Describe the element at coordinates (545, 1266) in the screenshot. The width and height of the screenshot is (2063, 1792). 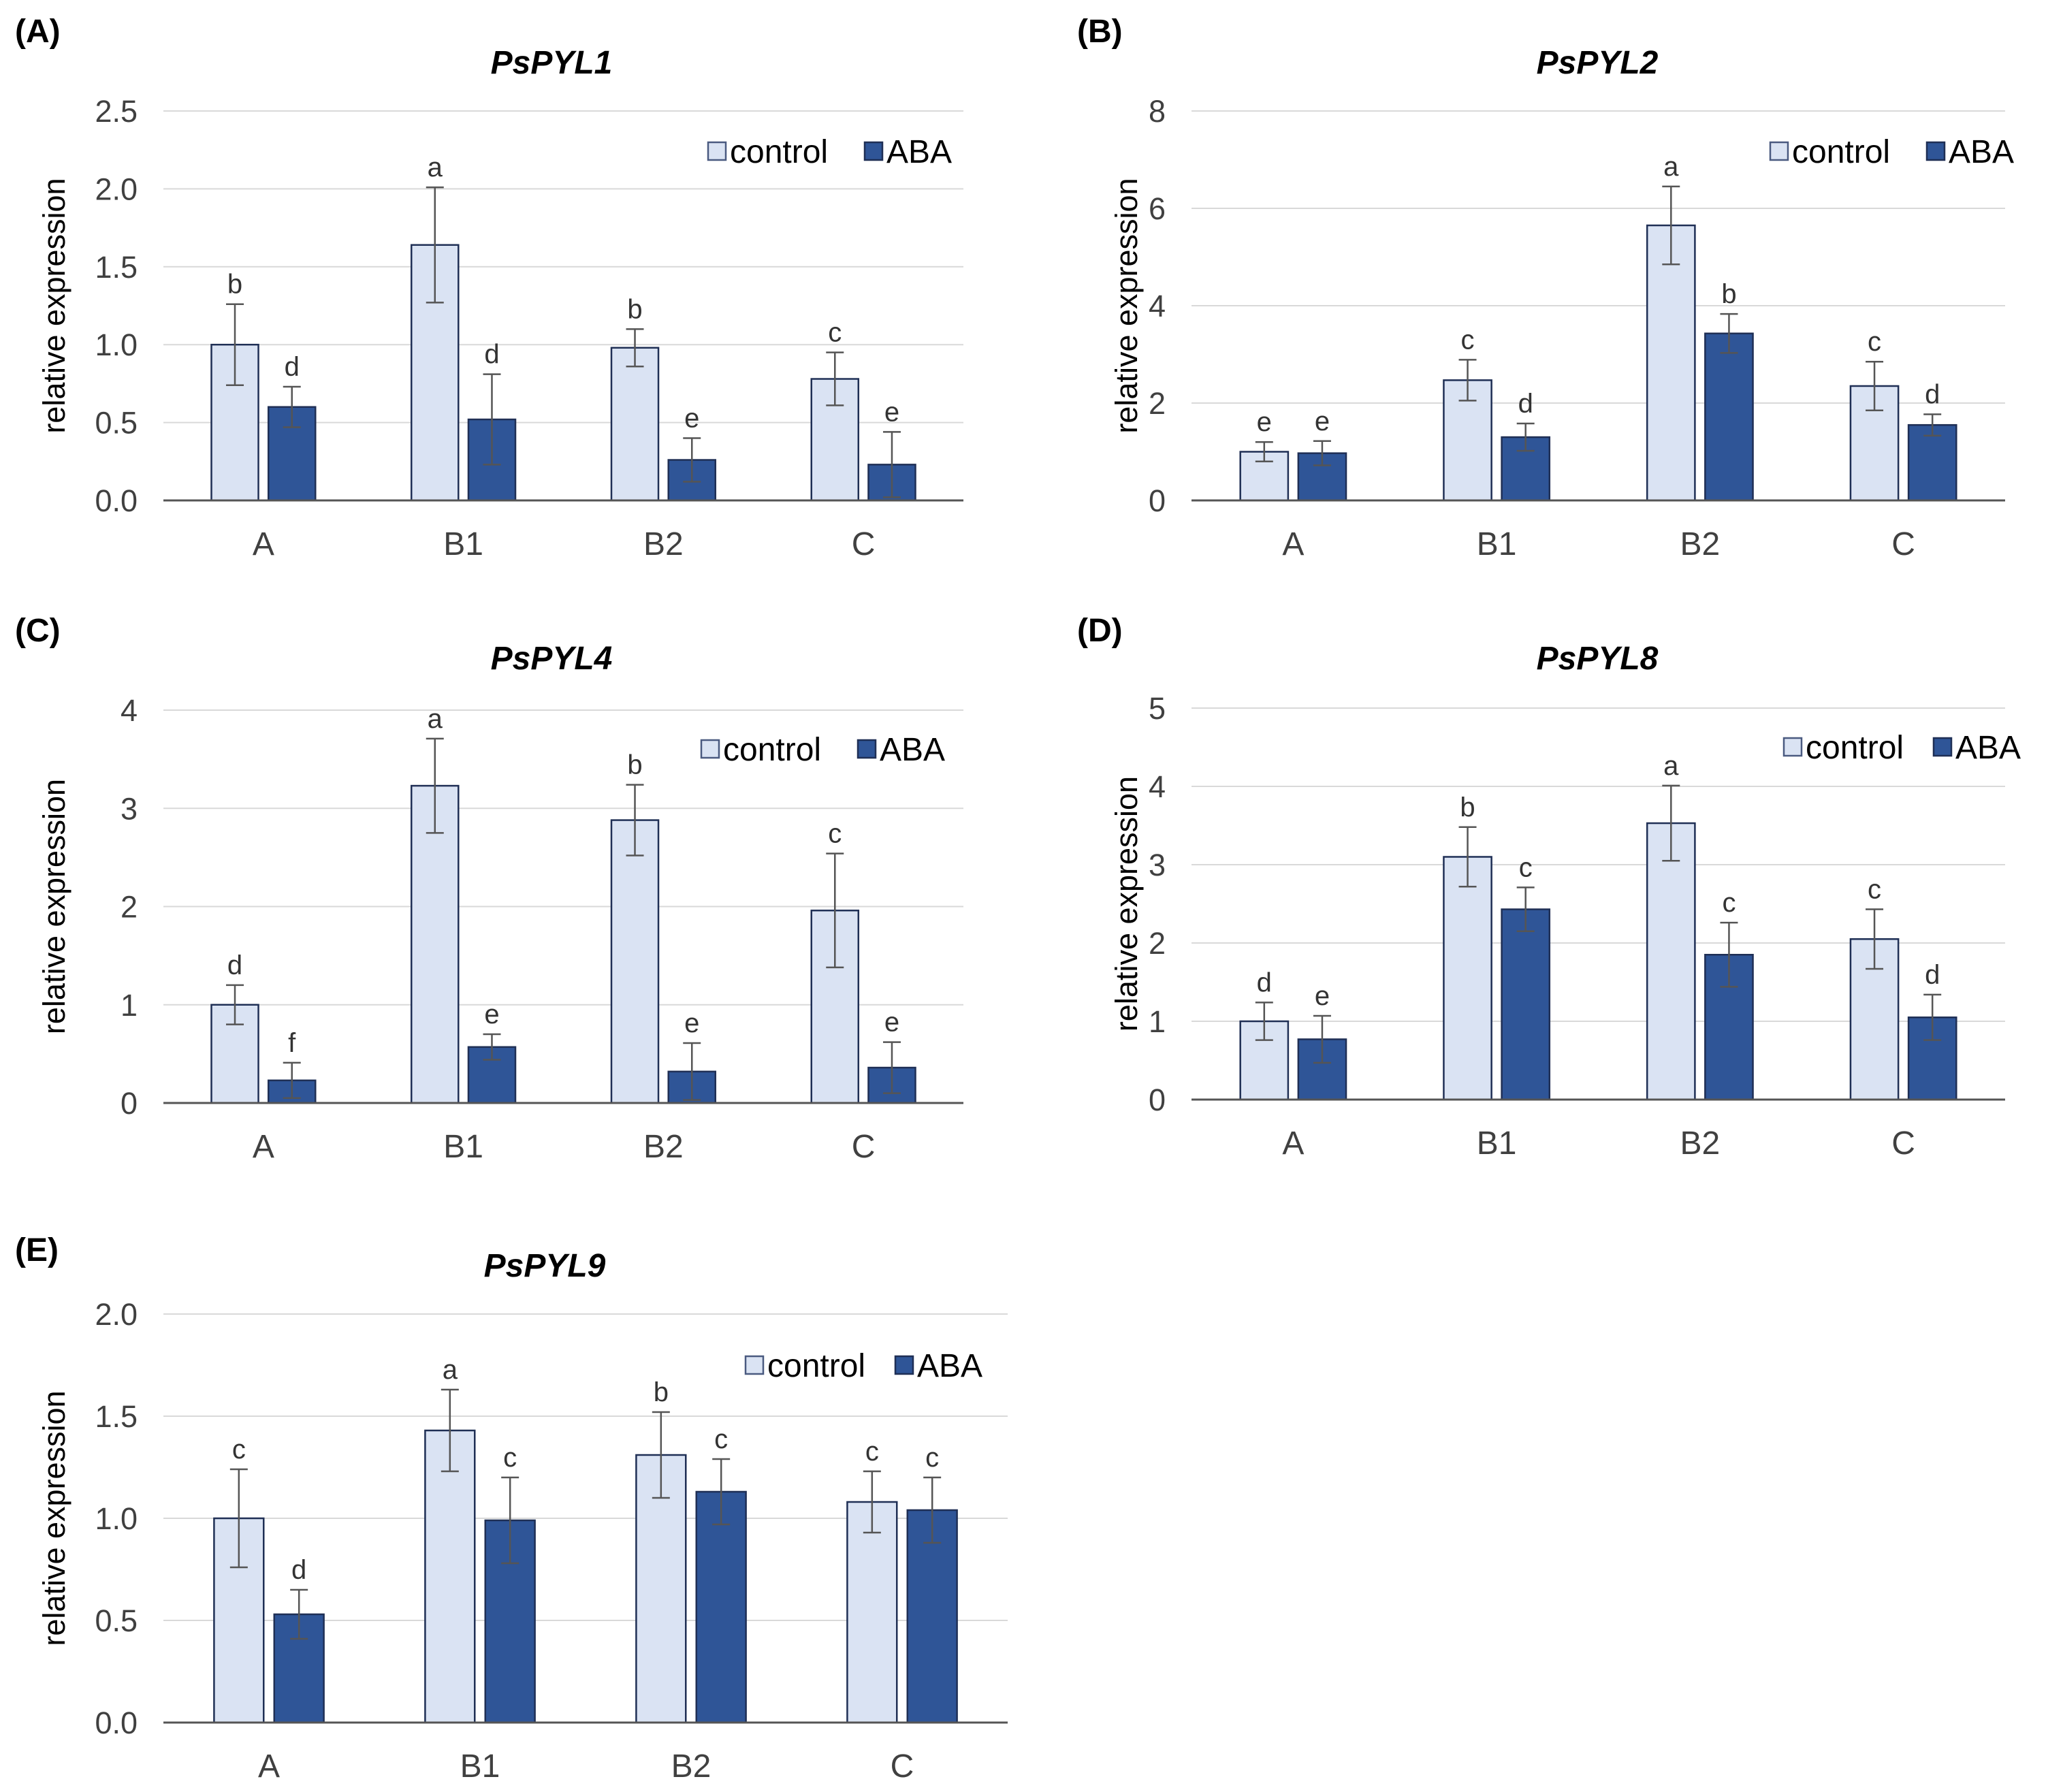
I see `chart-title-e: PsPYL9` at that location.